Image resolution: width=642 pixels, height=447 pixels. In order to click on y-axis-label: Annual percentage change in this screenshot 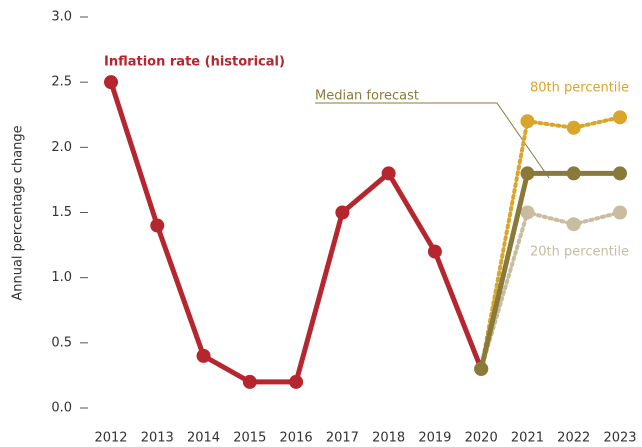, I will do `click(18, 212)`.